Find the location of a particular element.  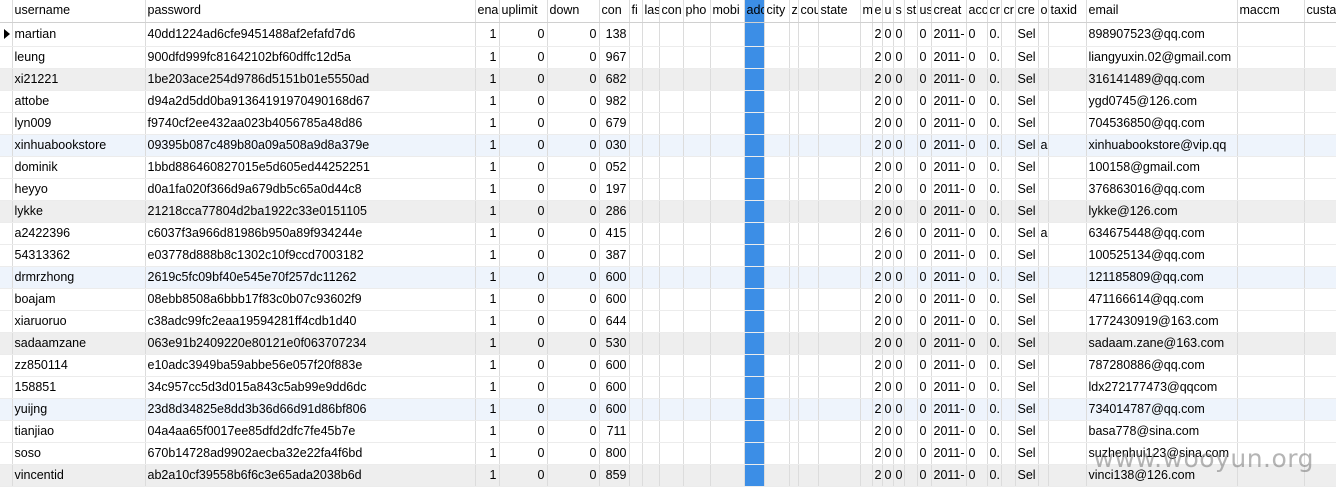

cell-email: 316141489@qq.com is located at coordinates (1162, 79).